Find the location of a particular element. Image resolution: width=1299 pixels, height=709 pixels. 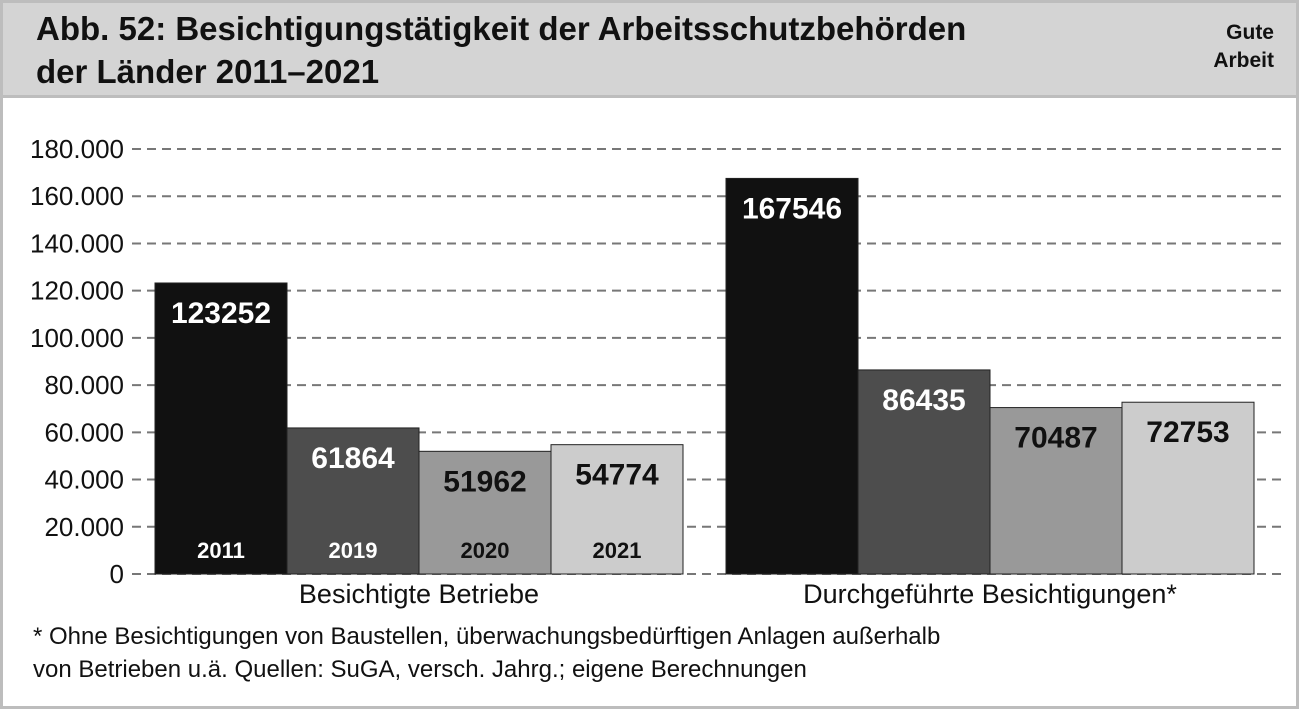

data-label: 72753 is located at coordinates (1187, 432).